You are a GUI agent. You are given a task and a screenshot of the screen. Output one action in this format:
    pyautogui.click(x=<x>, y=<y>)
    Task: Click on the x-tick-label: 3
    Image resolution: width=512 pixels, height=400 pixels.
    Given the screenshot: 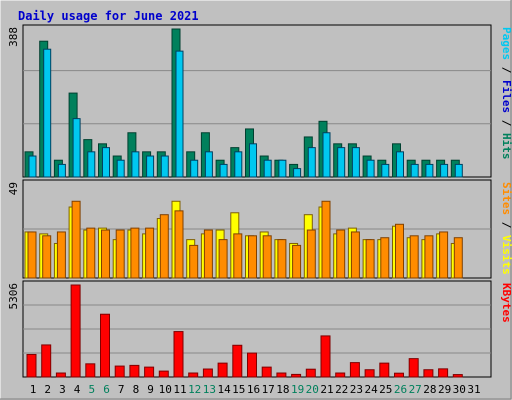 What is the action you would take?
    pyautogui.click(x=62, y=389)
    